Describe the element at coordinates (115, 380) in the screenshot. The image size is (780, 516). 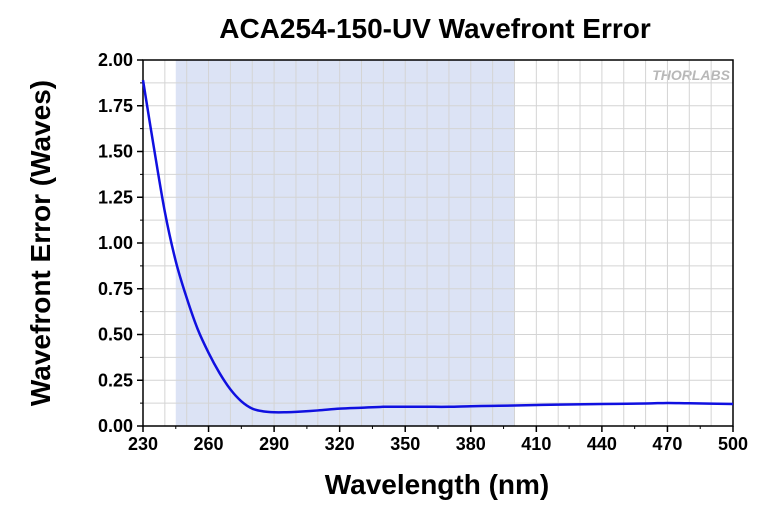
I see `y-tick-label: 0.25` at that location.